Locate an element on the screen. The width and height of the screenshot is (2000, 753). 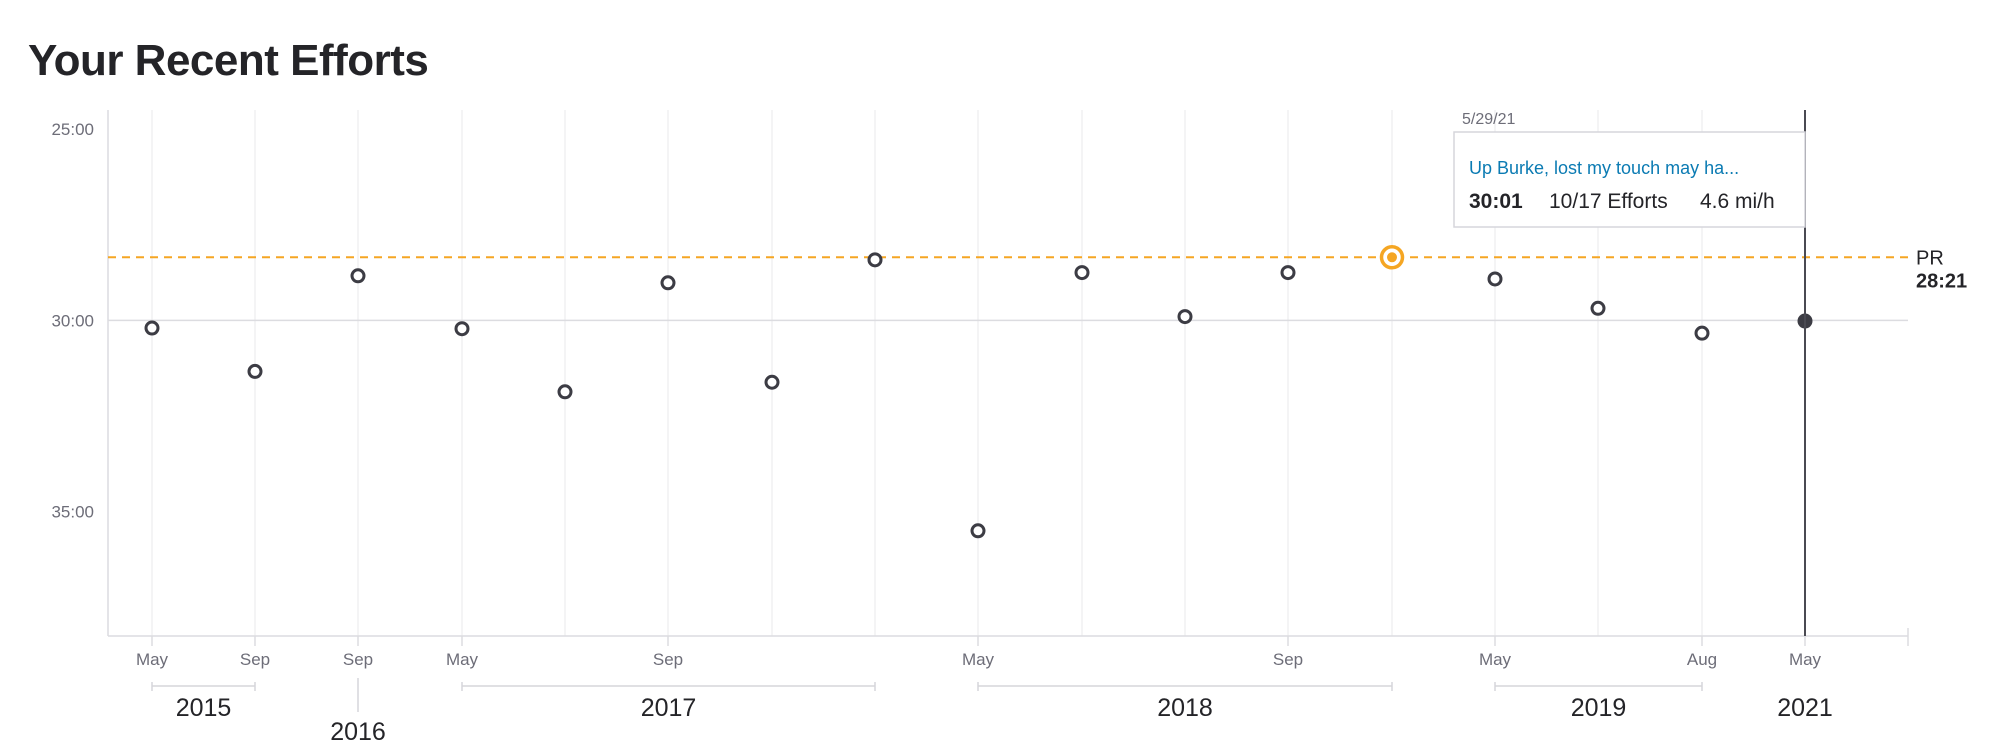
tooltip-efforts: 10/17 Efforts is located at coordinates (1608, 201).